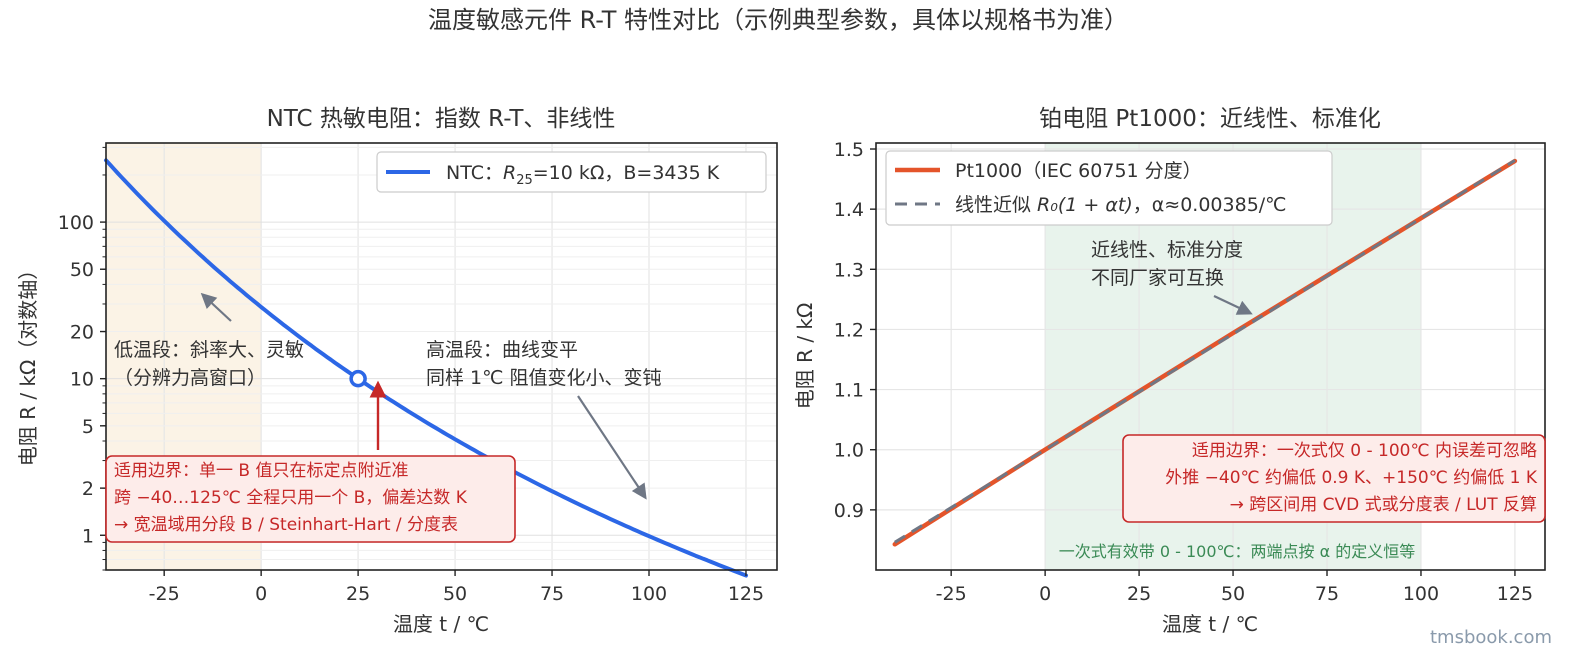 The height and width of the screenshot is (660, 1575). I want to click on linear-approx-legend-formula: R₀(1 + αt), so click(1085, 205).